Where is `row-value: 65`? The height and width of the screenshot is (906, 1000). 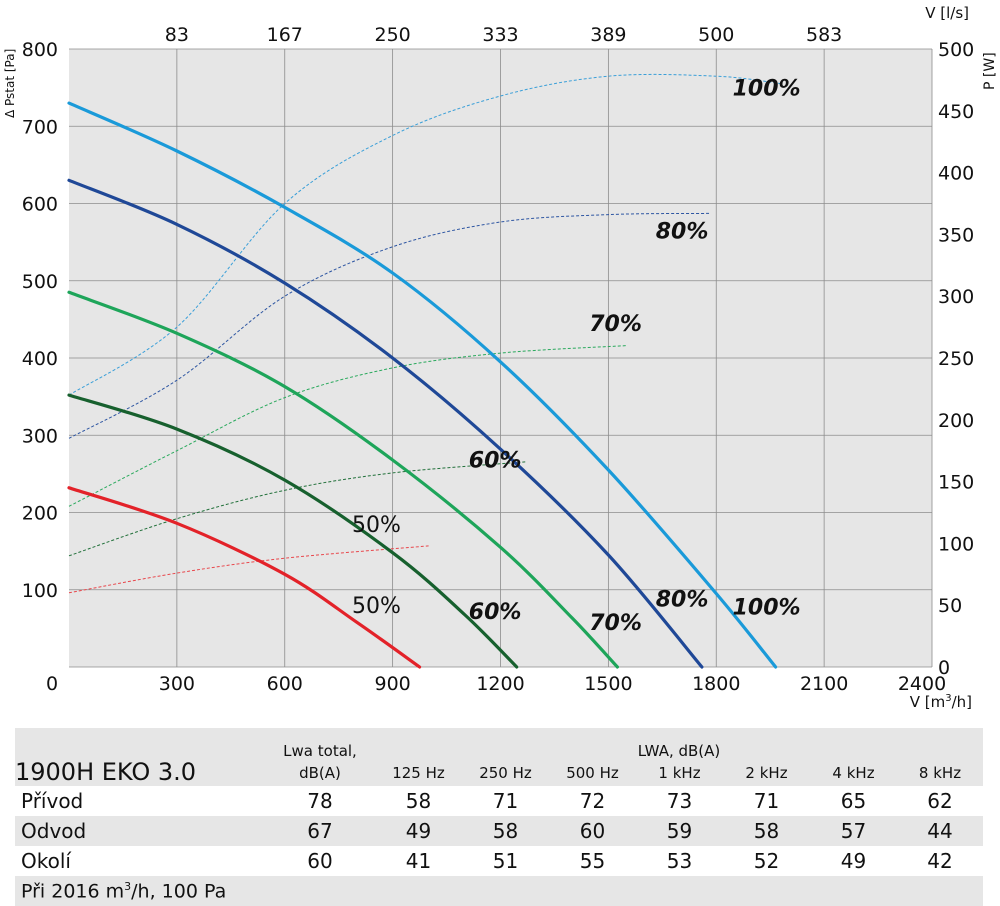
row-value: 65 is located at coordinates (853, 801).